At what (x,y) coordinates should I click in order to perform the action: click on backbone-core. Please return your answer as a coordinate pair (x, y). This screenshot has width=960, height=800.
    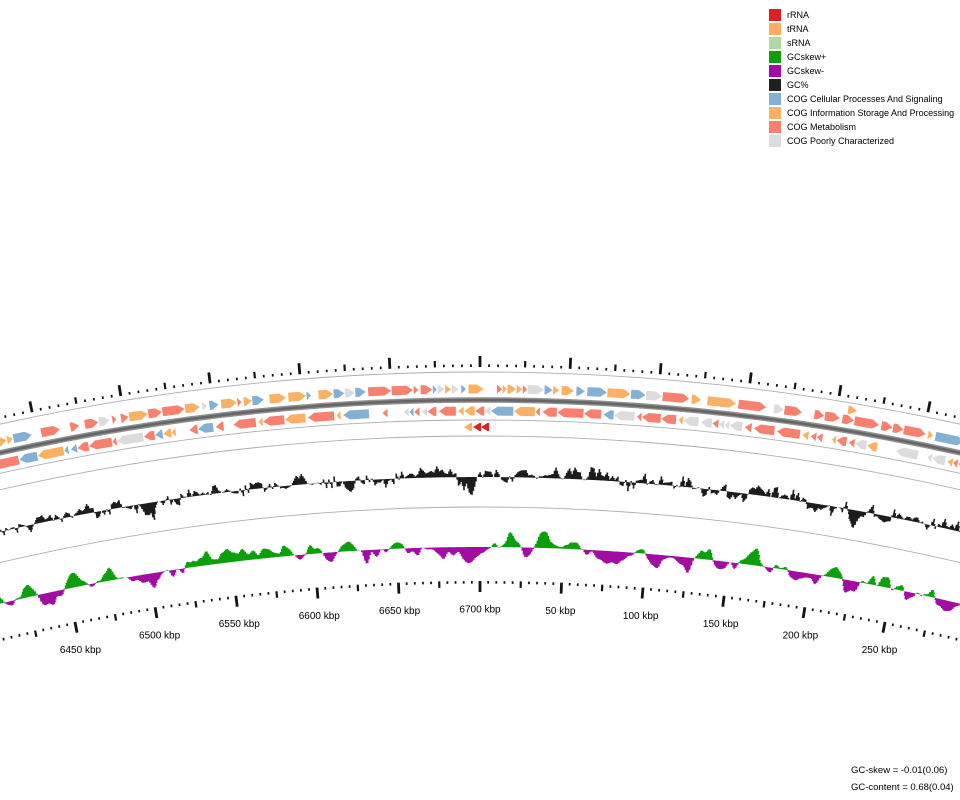
    Looking at the image, I should click on (480, 426).